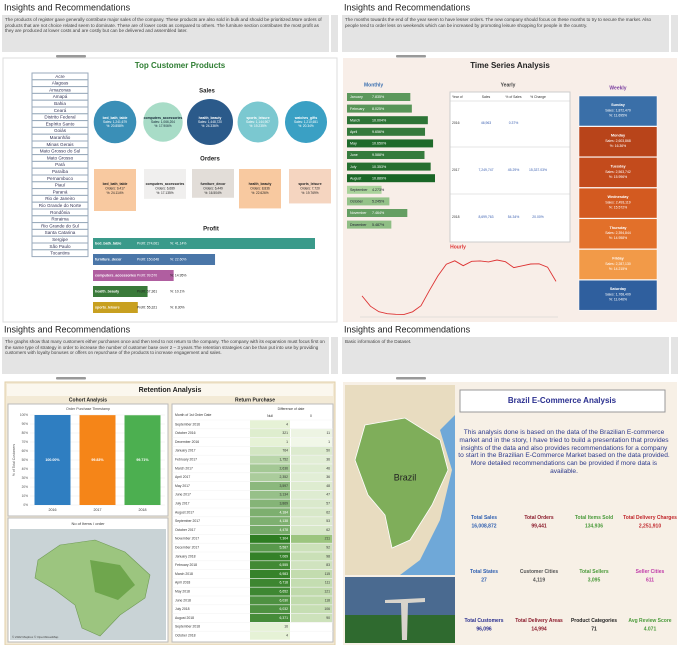 This screenshot has width=680, height=645. What do you see at coordinates (178, 259) in the screenshot?
I see `bar-pct: %: 22.60%` at bounding box center [178, 259].